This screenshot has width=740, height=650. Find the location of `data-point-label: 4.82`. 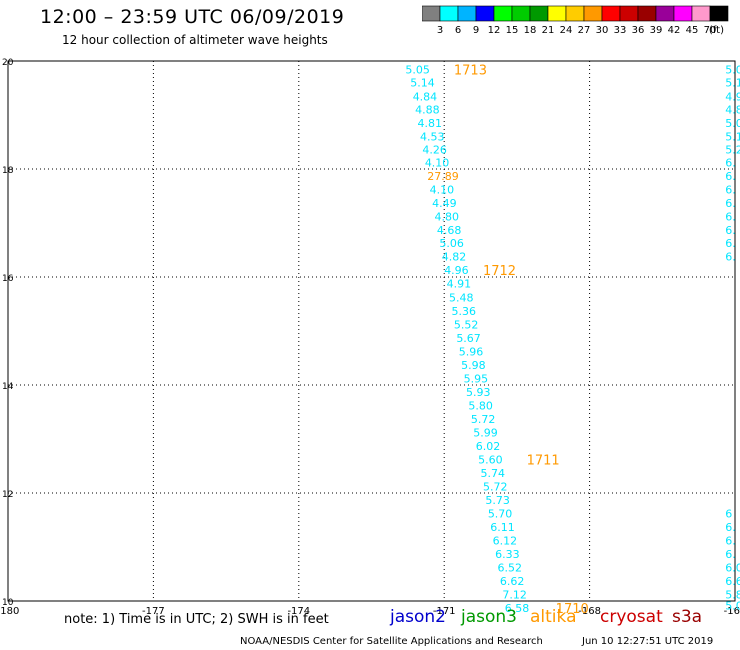

data-point-label: 4.82 is located at coordinates (454, 256).